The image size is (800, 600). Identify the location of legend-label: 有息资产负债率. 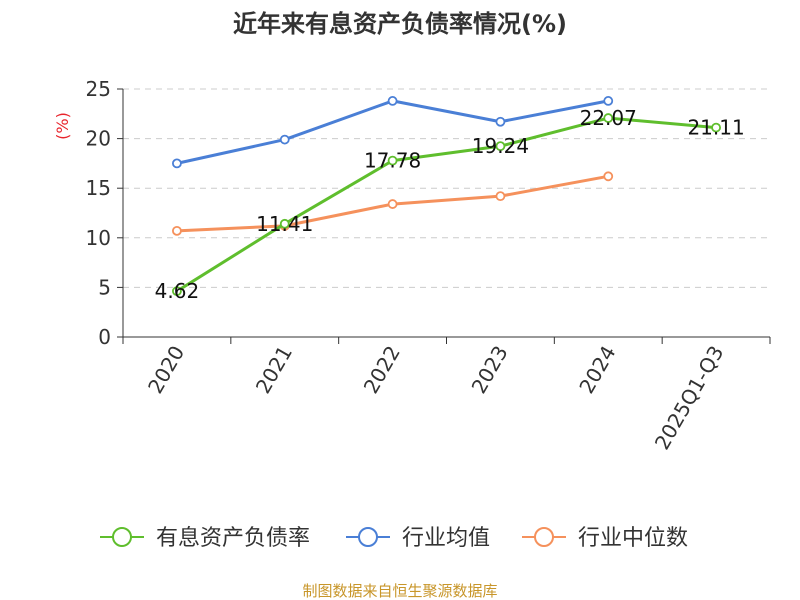
(233, 538).